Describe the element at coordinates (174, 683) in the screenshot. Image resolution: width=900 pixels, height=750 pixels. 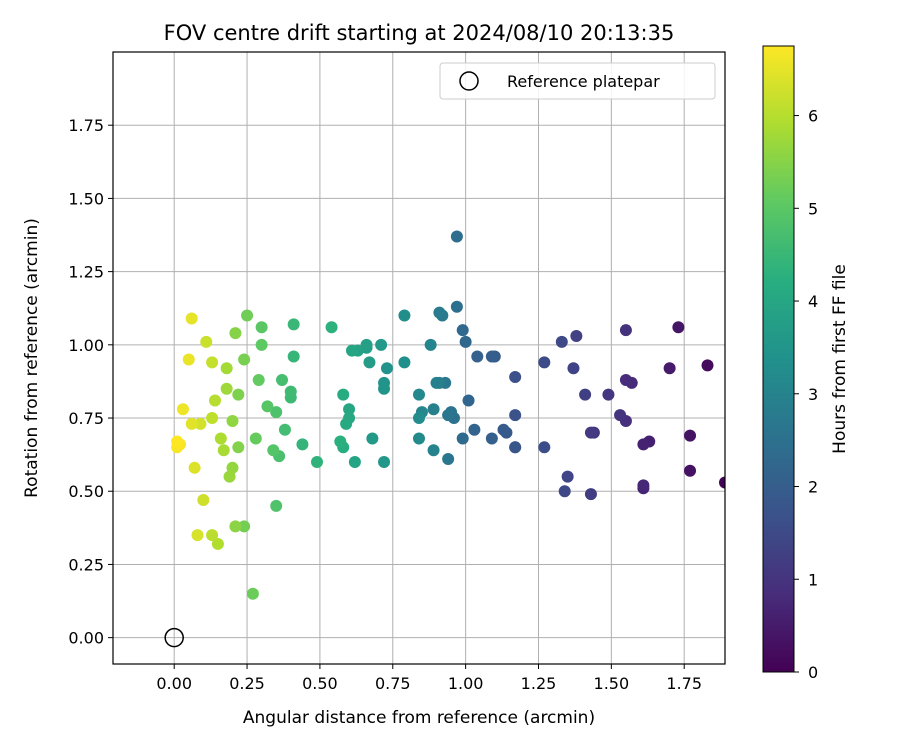
I see `x-tick-label: 0.00` at that location.